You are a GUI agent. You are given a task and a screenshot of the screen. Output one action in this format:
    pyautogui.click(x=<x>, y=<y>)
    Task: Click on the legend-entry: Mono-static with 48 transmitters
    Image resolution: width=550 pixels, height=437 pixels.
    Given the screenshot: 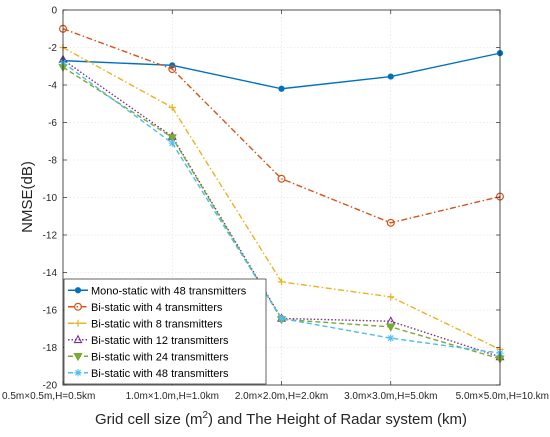 What is the action you would take?
    pyautogui.click(x=157, y=291)
    